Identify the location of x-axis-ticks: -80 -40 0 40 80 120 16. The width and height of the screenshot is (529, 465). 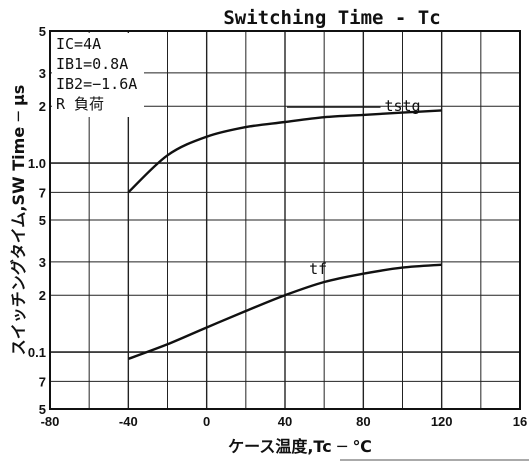
(284, 421).